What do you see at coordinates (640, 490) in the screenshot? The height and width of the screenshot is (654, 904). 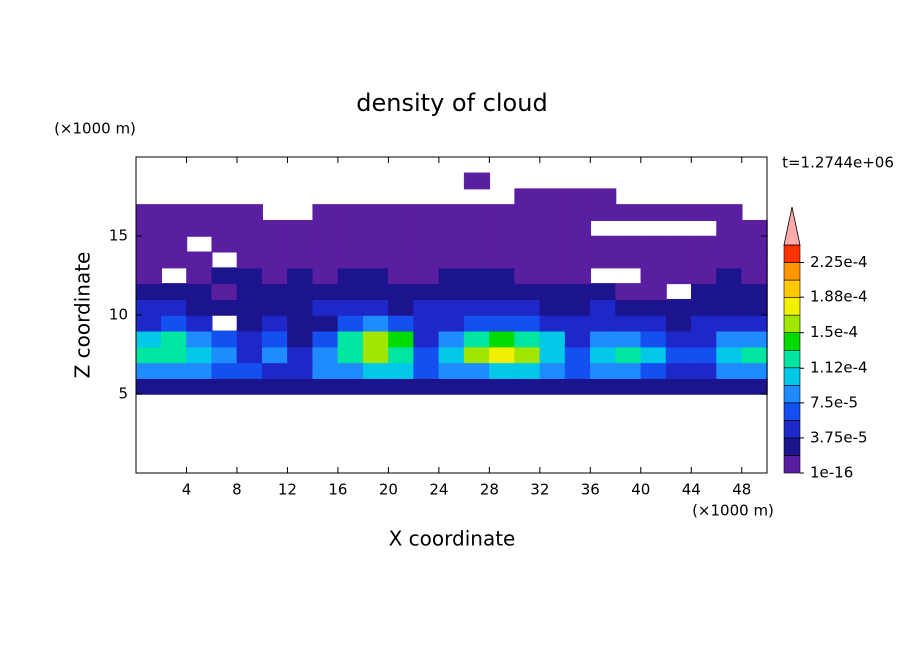 I see `x-tick-label: 40` at bounding box center [640, 490].